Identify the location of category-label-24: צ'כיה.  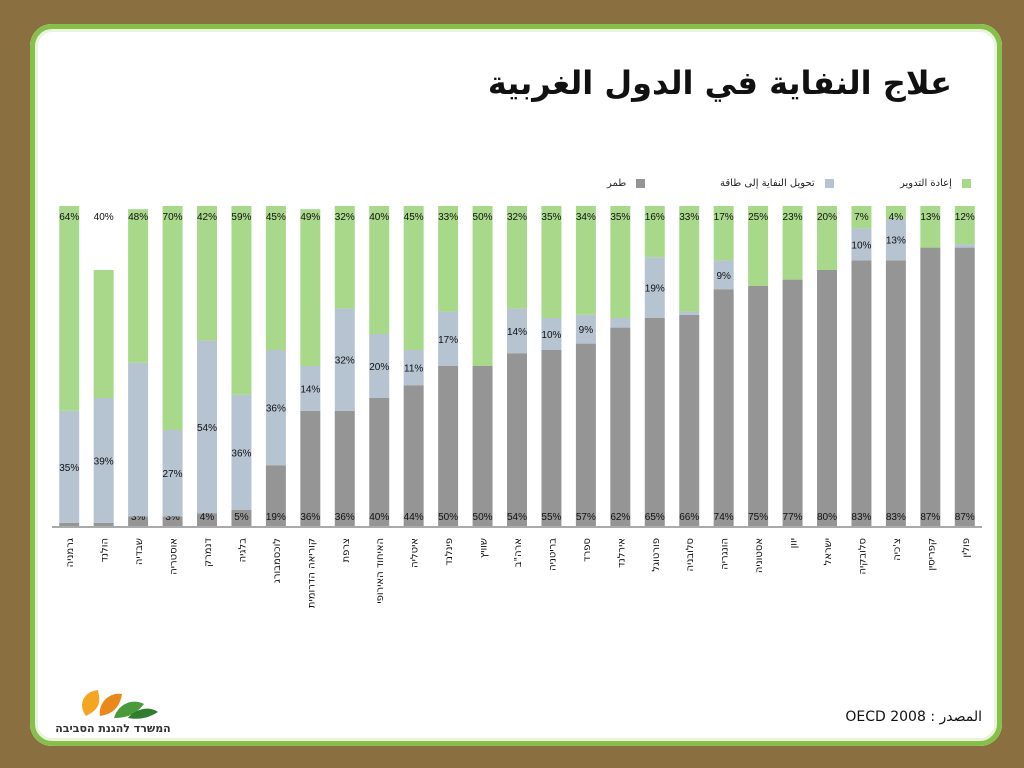
(897, 549).